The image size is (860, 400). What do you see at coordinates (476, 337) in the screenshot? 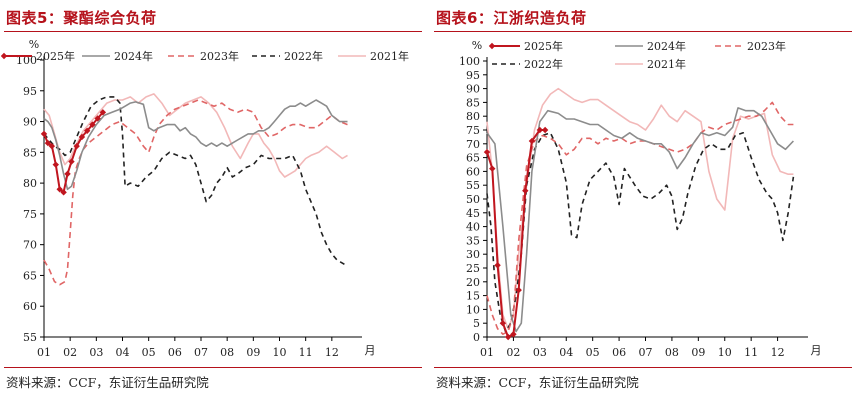
I see `y-tick-label: 0` at bounding box center [476, 337].